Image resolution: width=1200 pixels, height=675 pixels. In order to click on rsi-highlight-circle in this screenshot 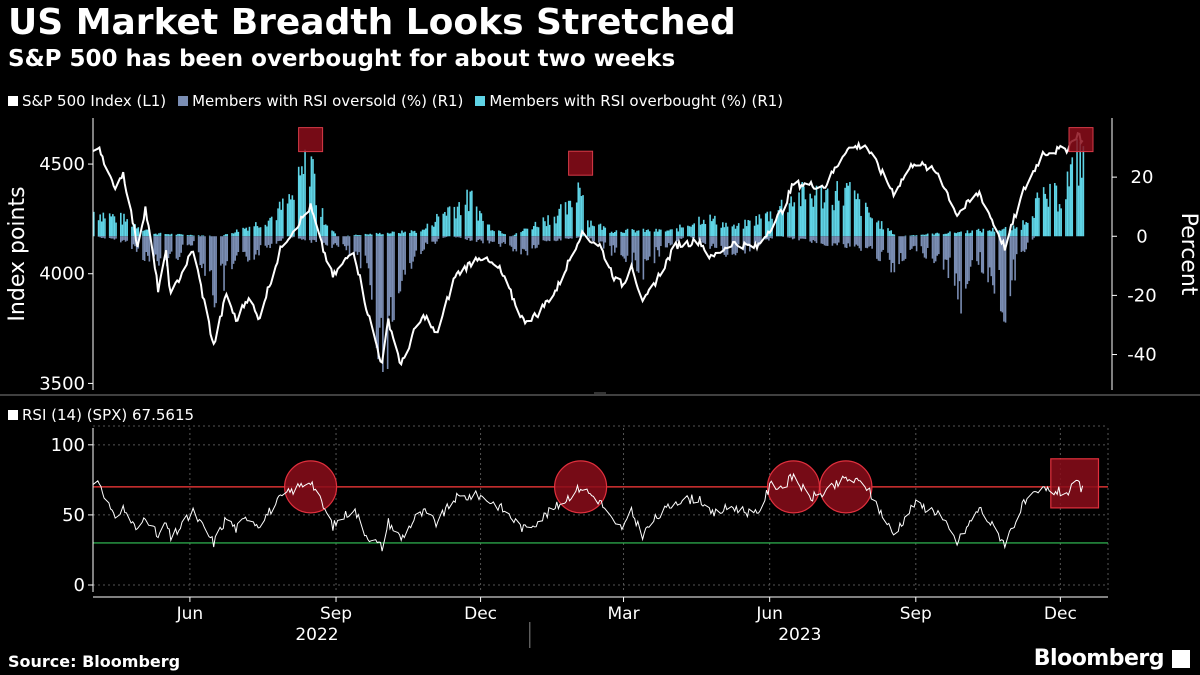, I will do `click(311, 487)`.